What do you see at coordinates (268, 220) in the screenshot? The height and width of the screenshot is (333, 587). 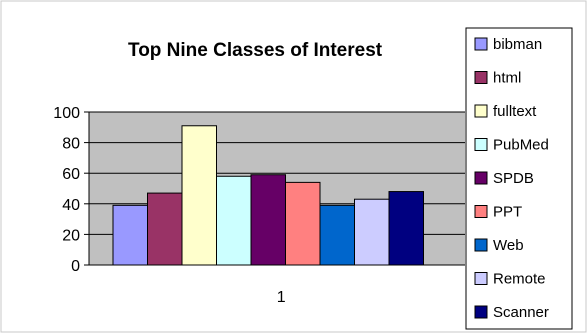 I see `bar-spdb` at bounding box center [268, 220].